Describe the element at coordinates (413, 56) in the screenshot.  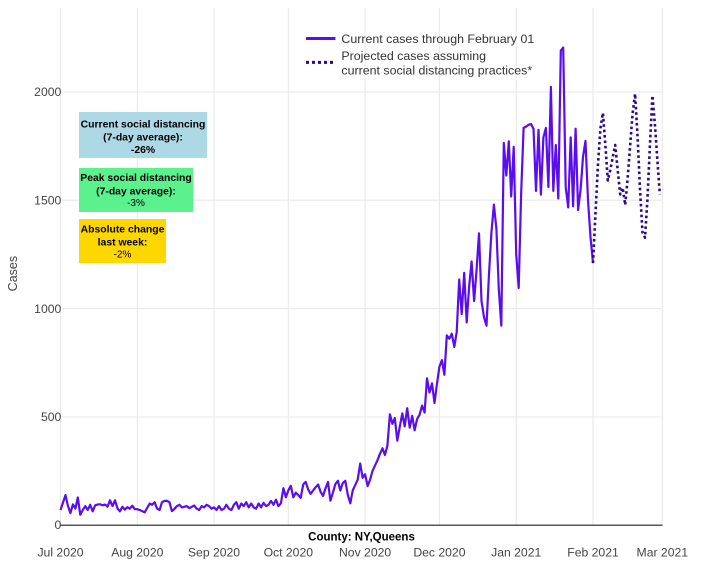
I see `svg-text: Projected cases assuming` at that location.